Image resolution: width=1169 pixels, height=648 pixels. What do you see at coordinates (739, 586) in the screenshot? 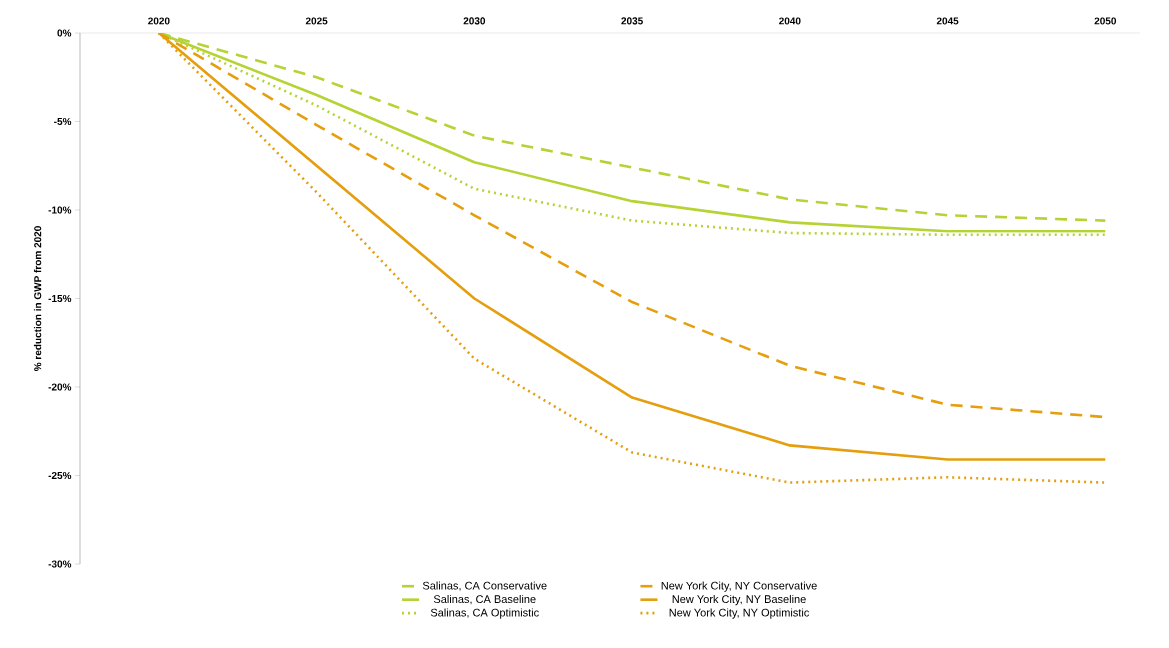
I see `legend-label: New York City, NY Conservative` at bounding box center [739, 586].